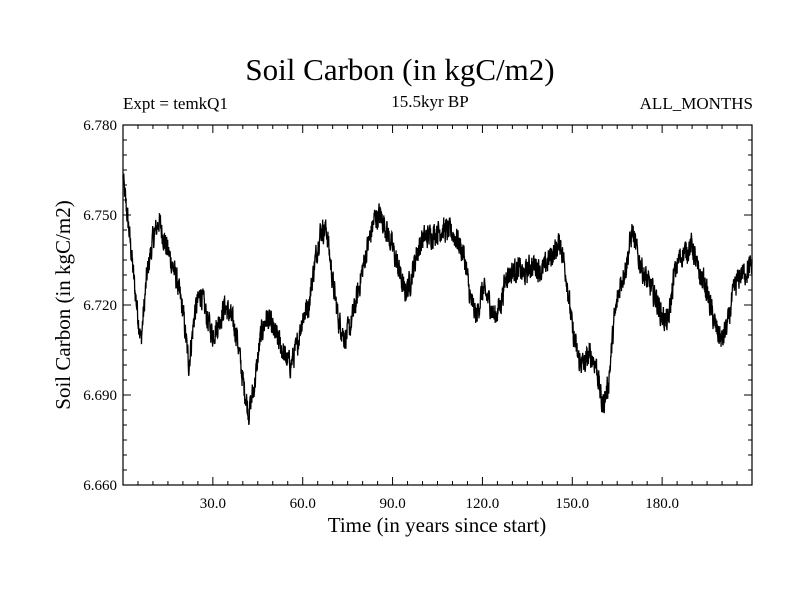 Image resolution: width=800 pixels, height=600 pixels. I want to click on chart-title: Soil Carbon (in kgC/m2), so click(400, 69).